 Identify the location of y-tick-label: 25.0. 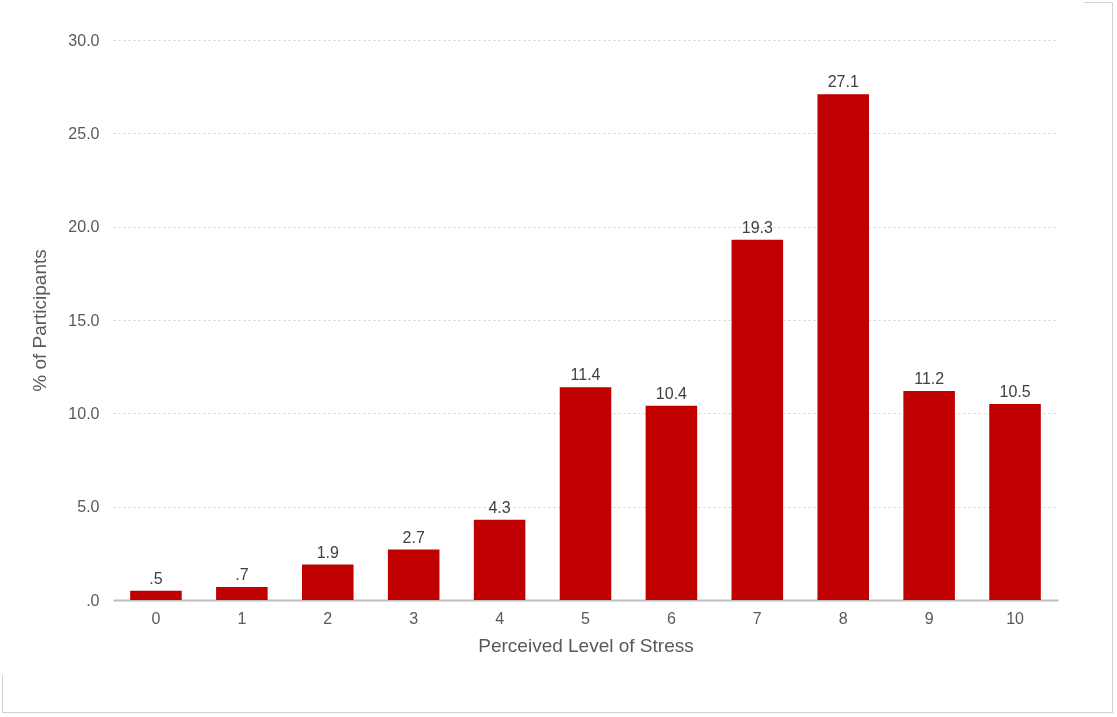
(84, 133).